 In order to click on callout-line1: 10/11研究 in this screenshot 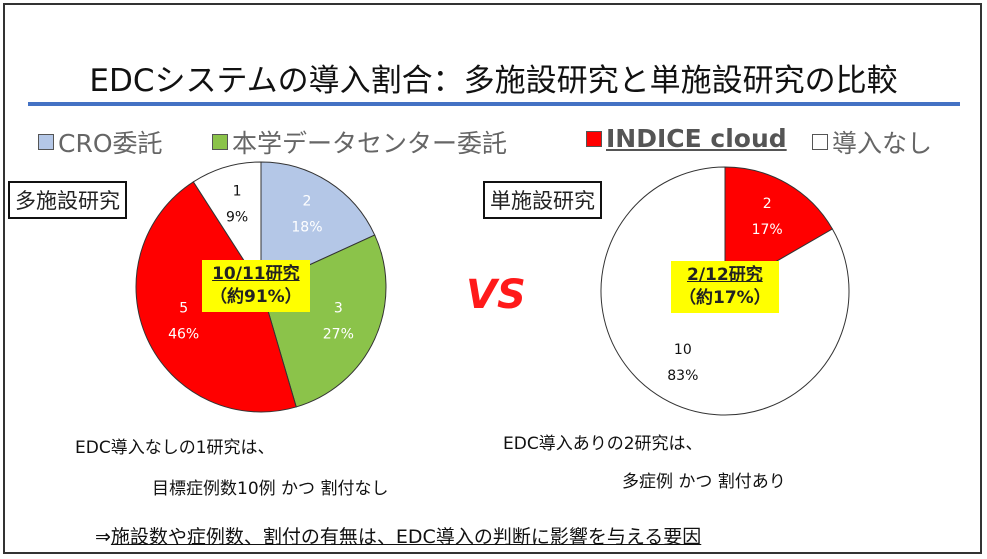, I will do `click(256, 274)`.